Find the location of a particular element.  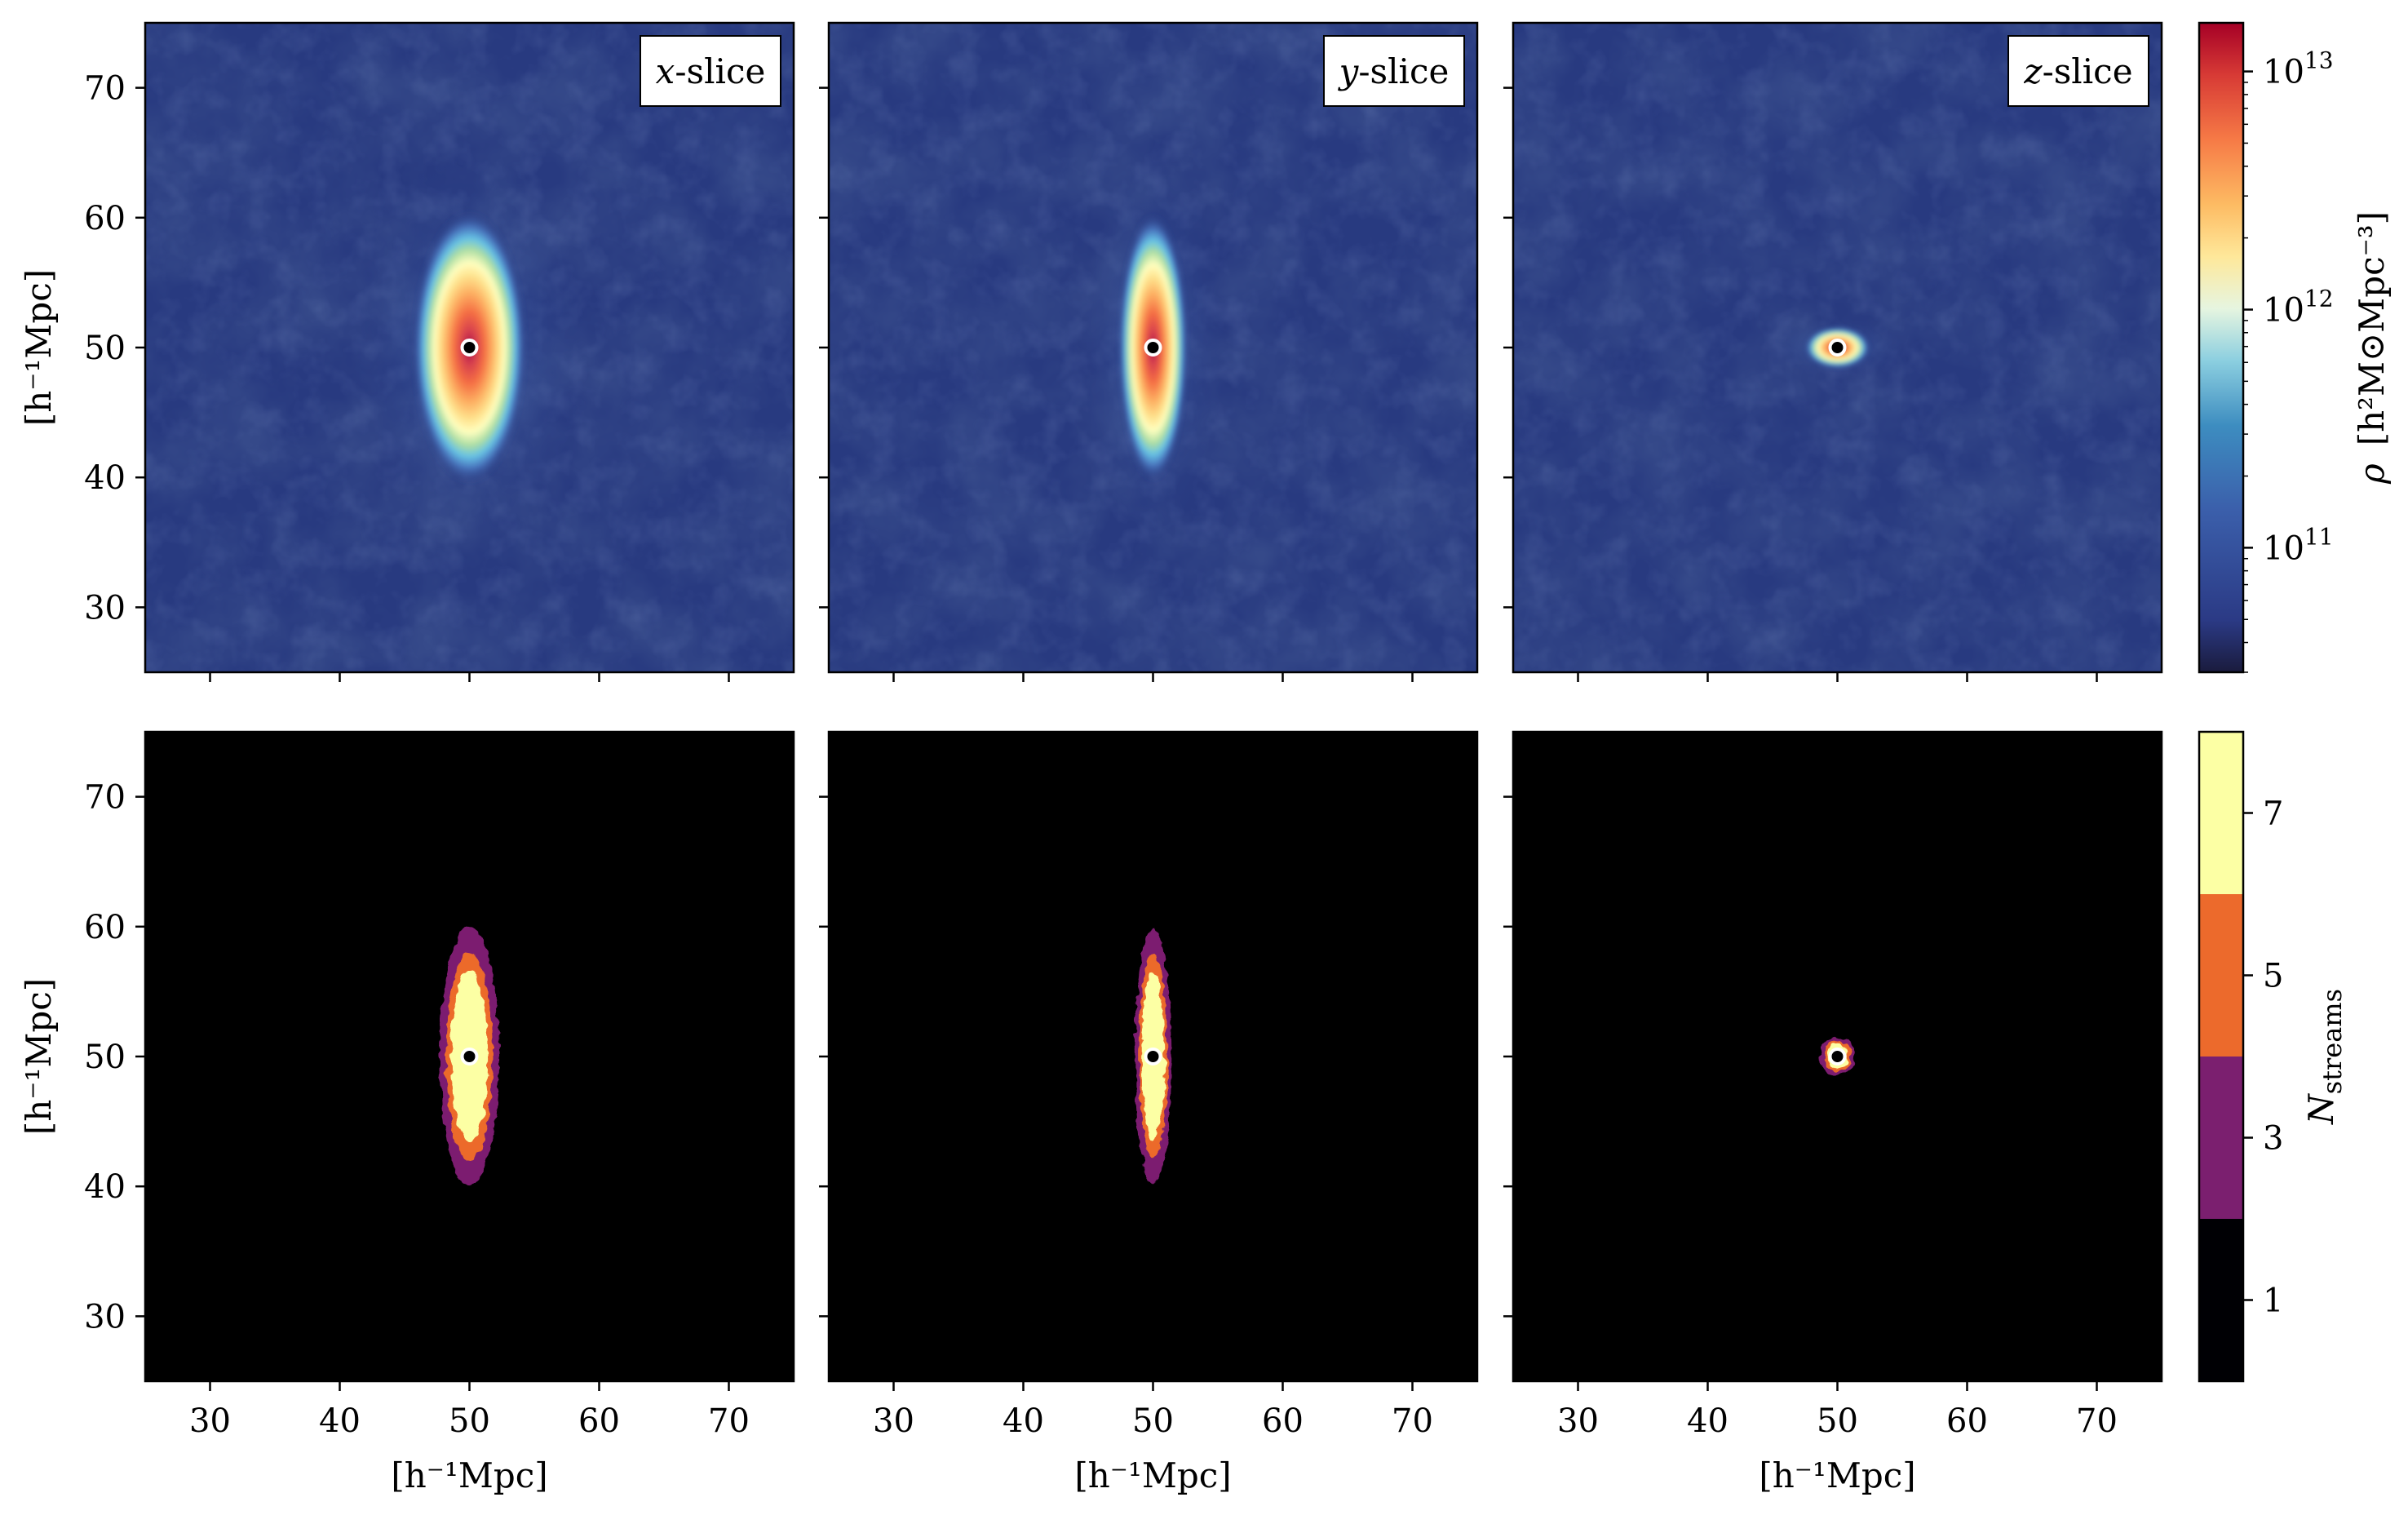

streams-colorbar-label: Nstreams is located at coordinates (2324, 1057).